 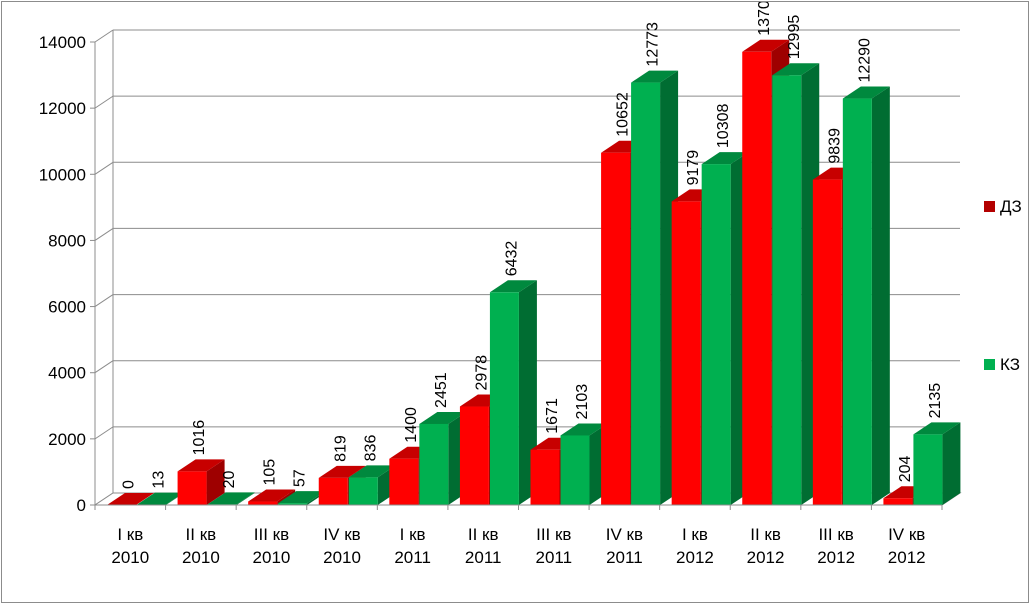 I want to click on data-label-kz: 836, so click(x=370, y=448).